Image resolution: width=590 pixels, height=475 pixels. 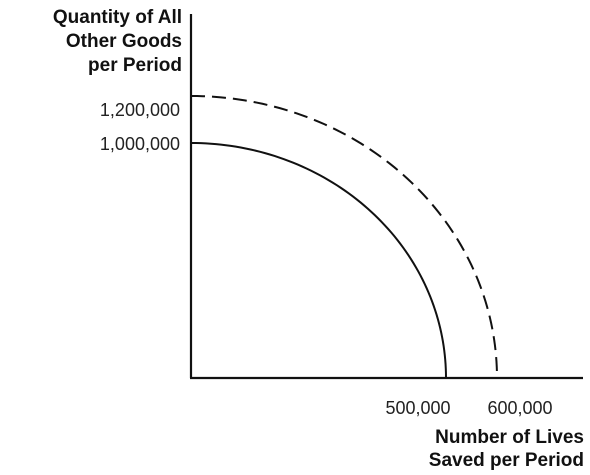 What do you see at coordinates (123, 41) in the screenshot?
I see `y-axis-label-line-2: Other Goods` at bounding box center [123, 41].